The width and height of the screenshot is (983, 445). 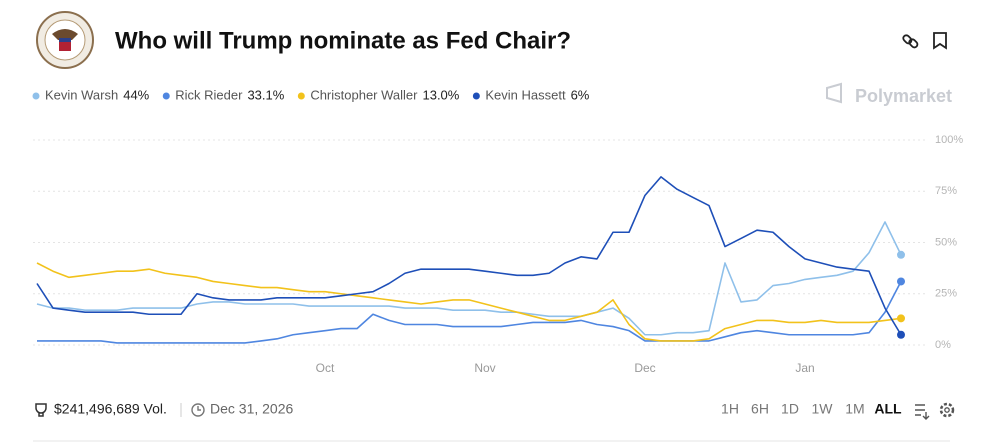 I want to click on y-tick-label: 50%, so click(x=946, y=242).